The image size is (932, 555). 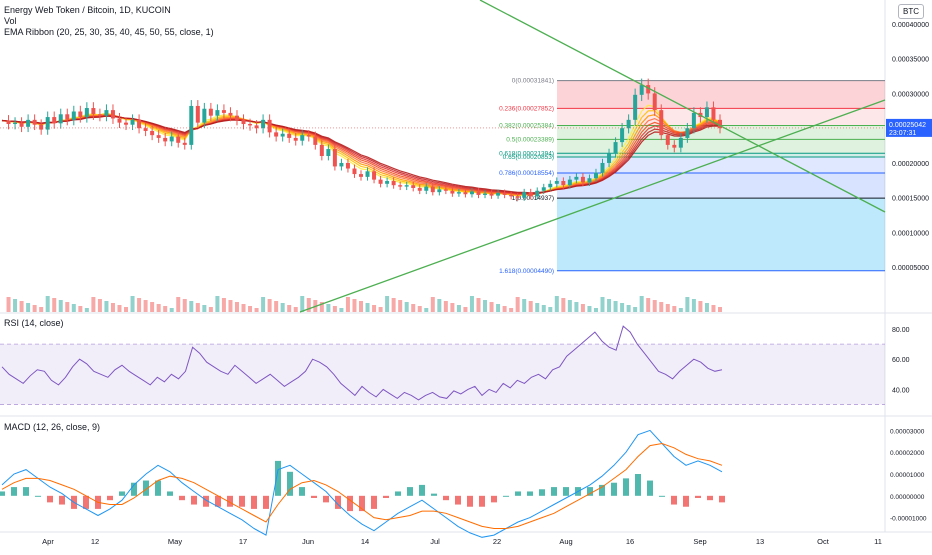 I want to click on price-axis-label: 0.00015000, so click(x=910, y=199).